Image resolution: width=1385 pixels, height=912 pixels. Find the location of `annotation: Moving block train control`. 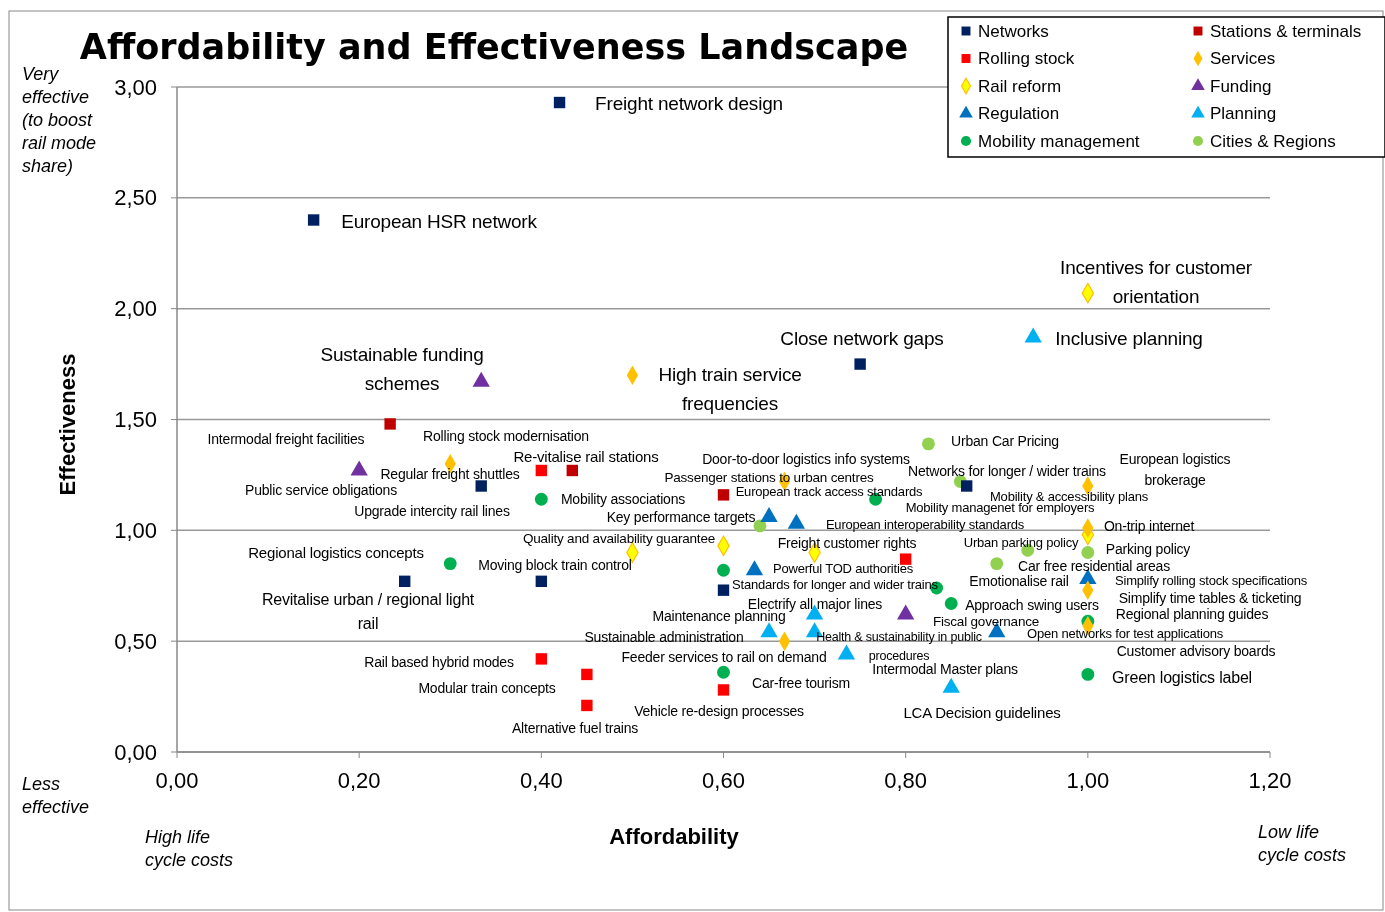

annotation: Moving block train control is located at coordinates (555, 565).